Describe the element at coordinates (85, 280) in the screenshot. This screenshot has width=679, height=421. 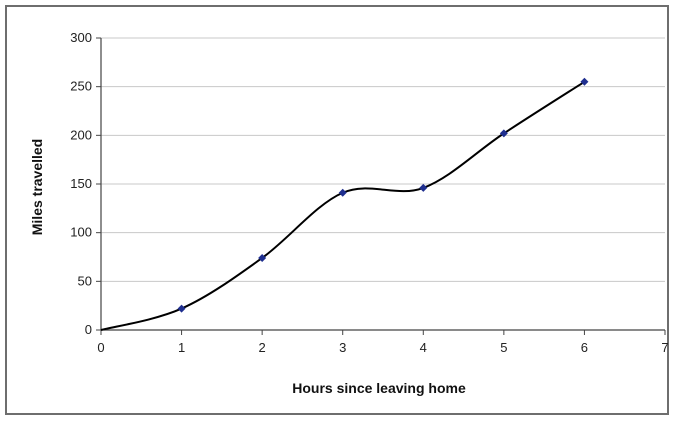
I see `y-tick-label: 50` at that location.